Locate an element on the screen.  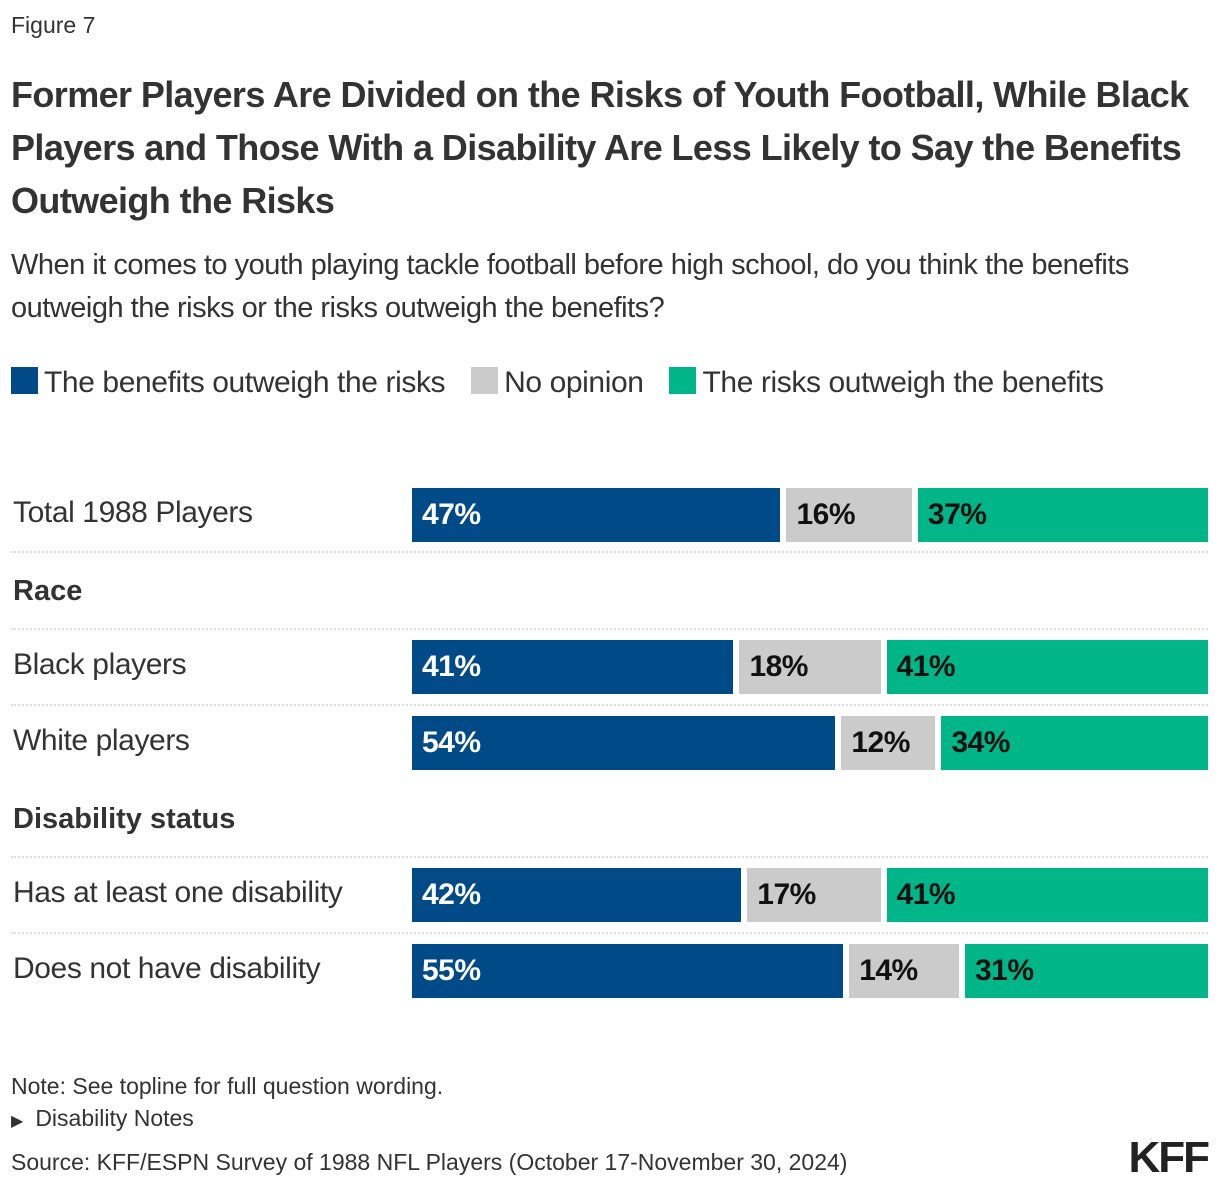
disability-notes-toggle: ▶ Disability Notes is located at coordinates (102, 1118).